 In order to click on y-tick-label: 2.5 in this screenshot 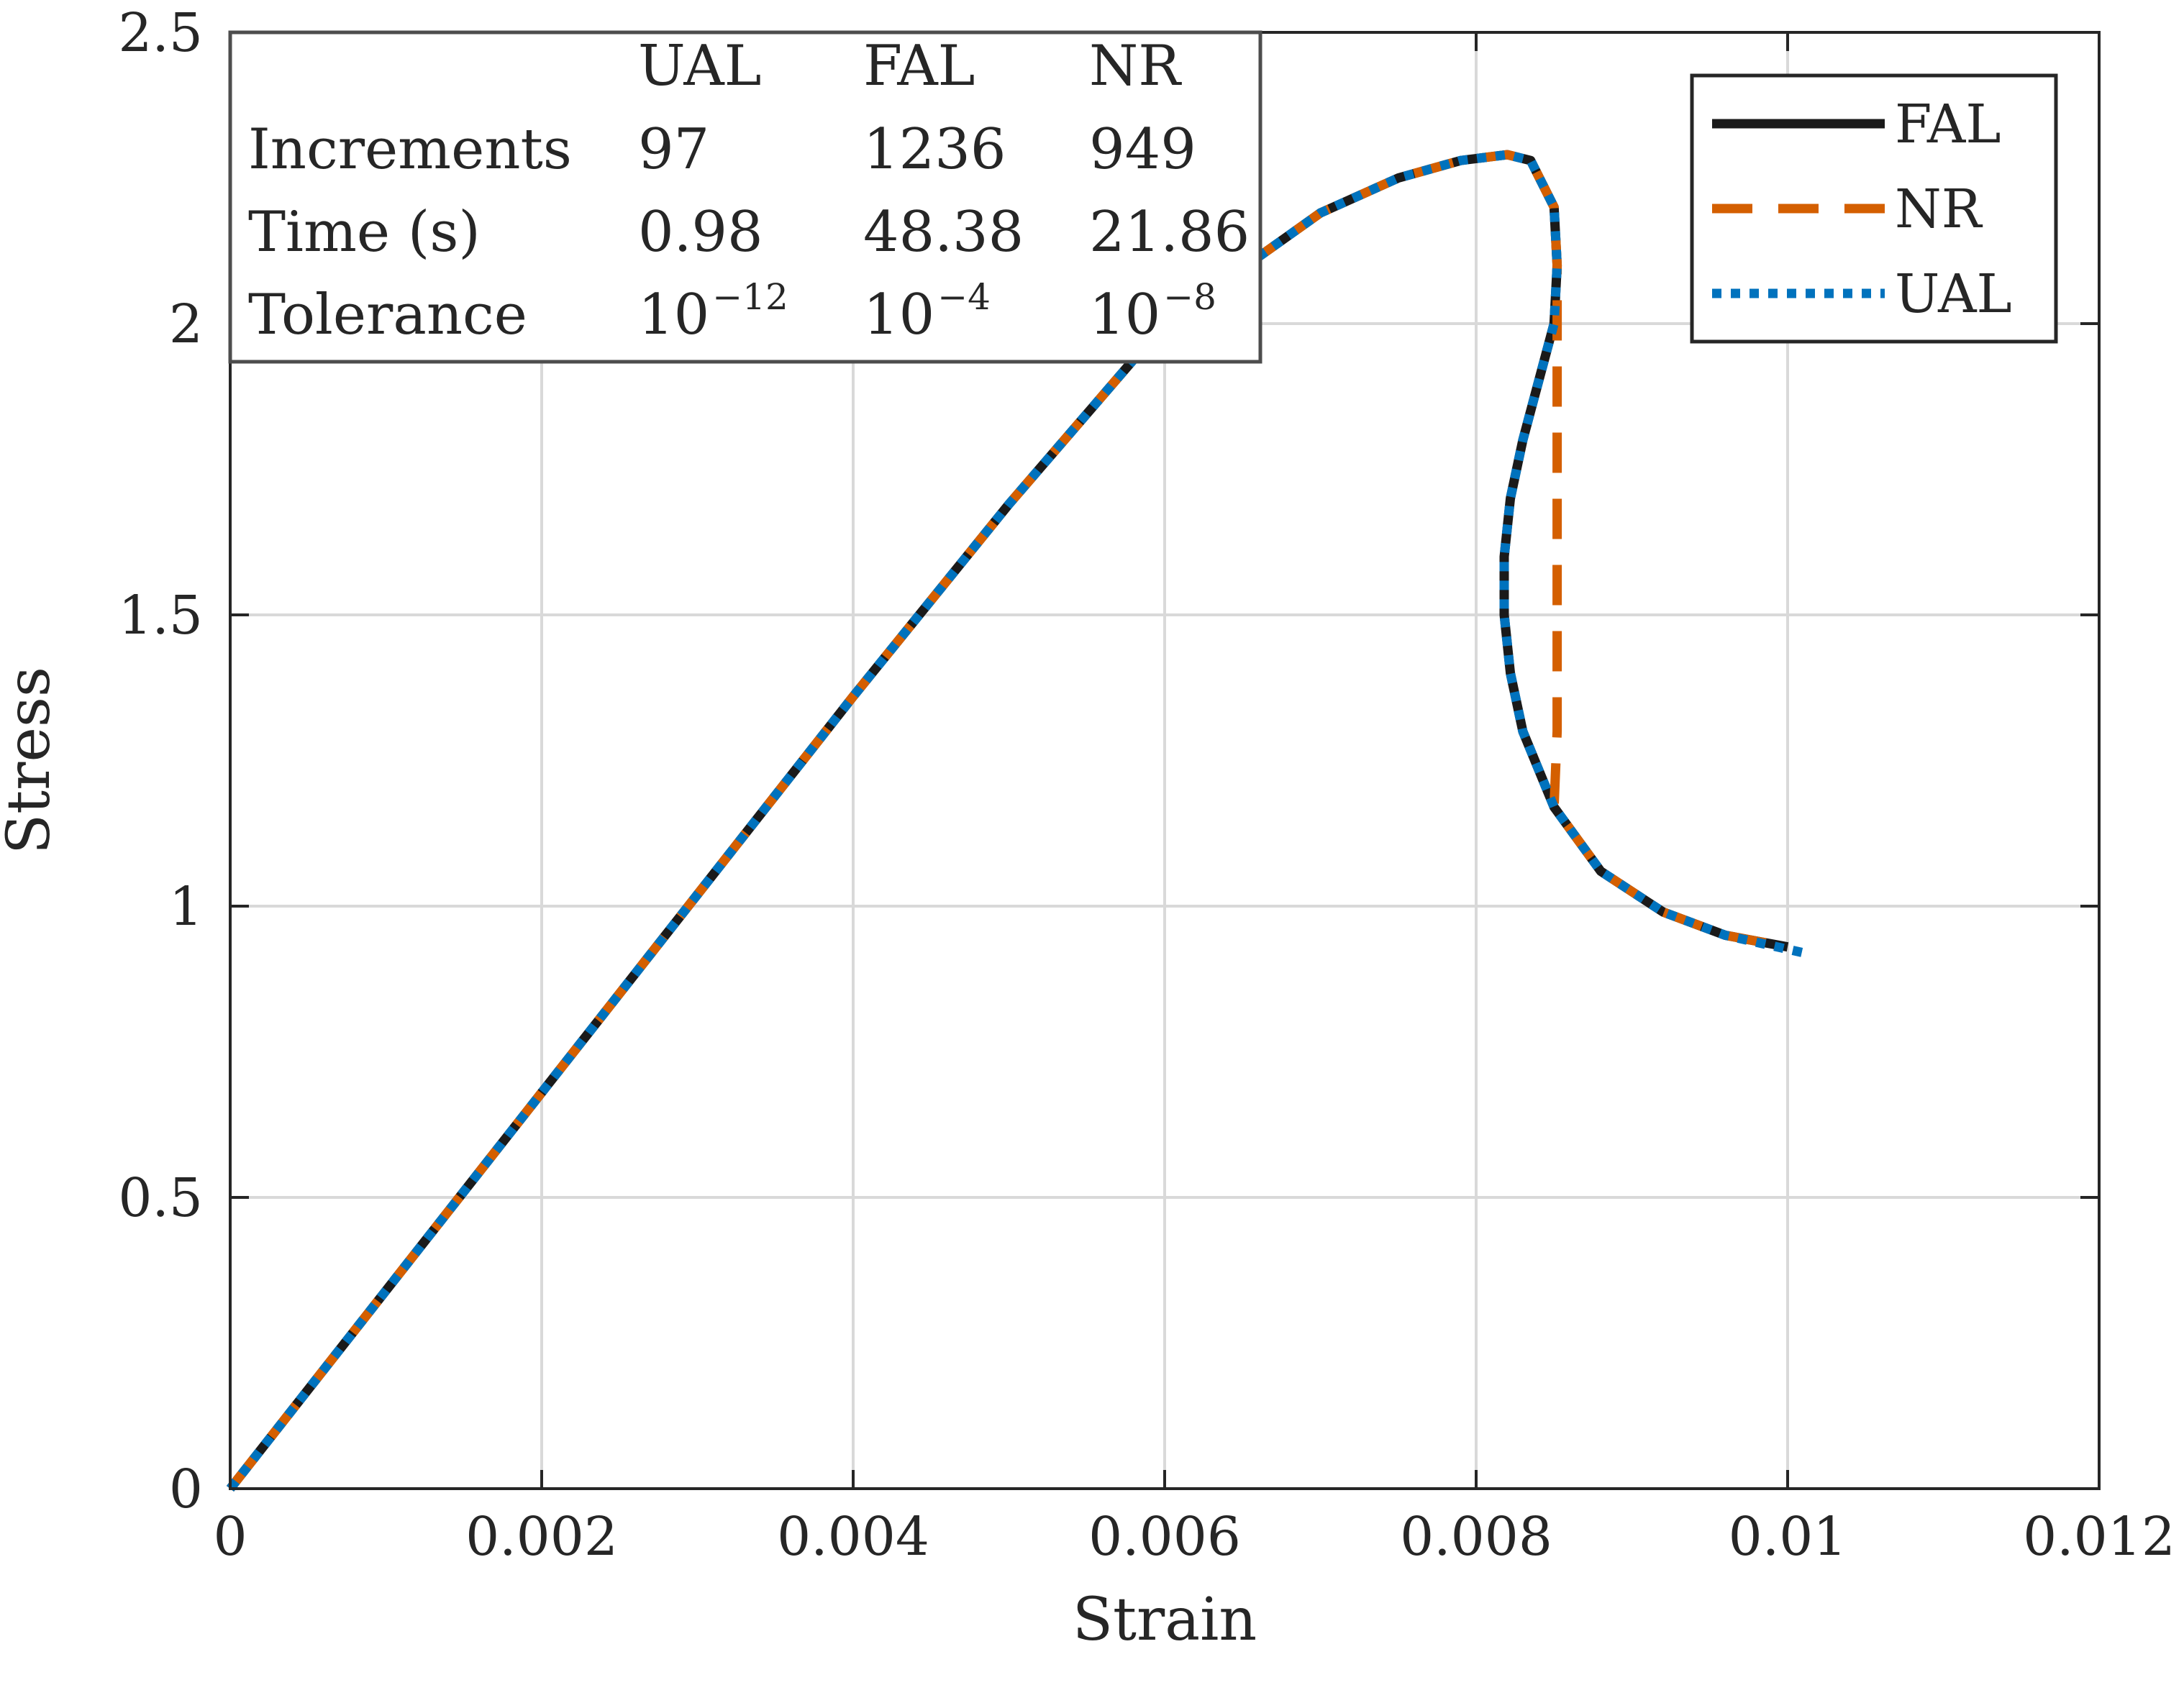, I will do `click(160, 33)`.